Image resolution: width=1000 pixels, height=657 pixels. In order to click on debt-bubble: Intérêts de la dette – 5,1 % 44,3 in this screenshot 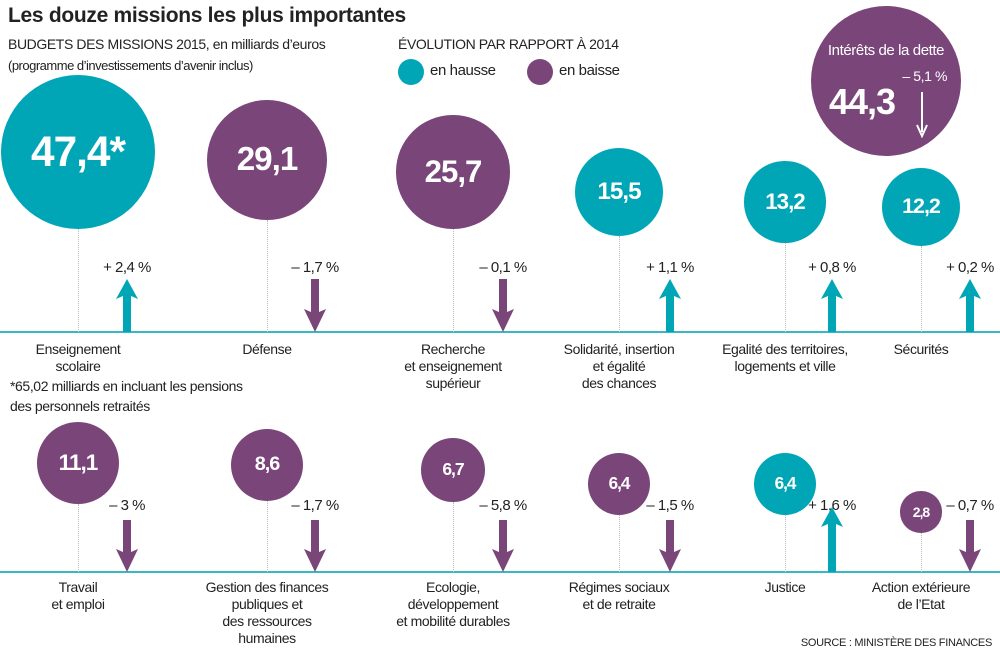, I will do `click(886, 81)`.